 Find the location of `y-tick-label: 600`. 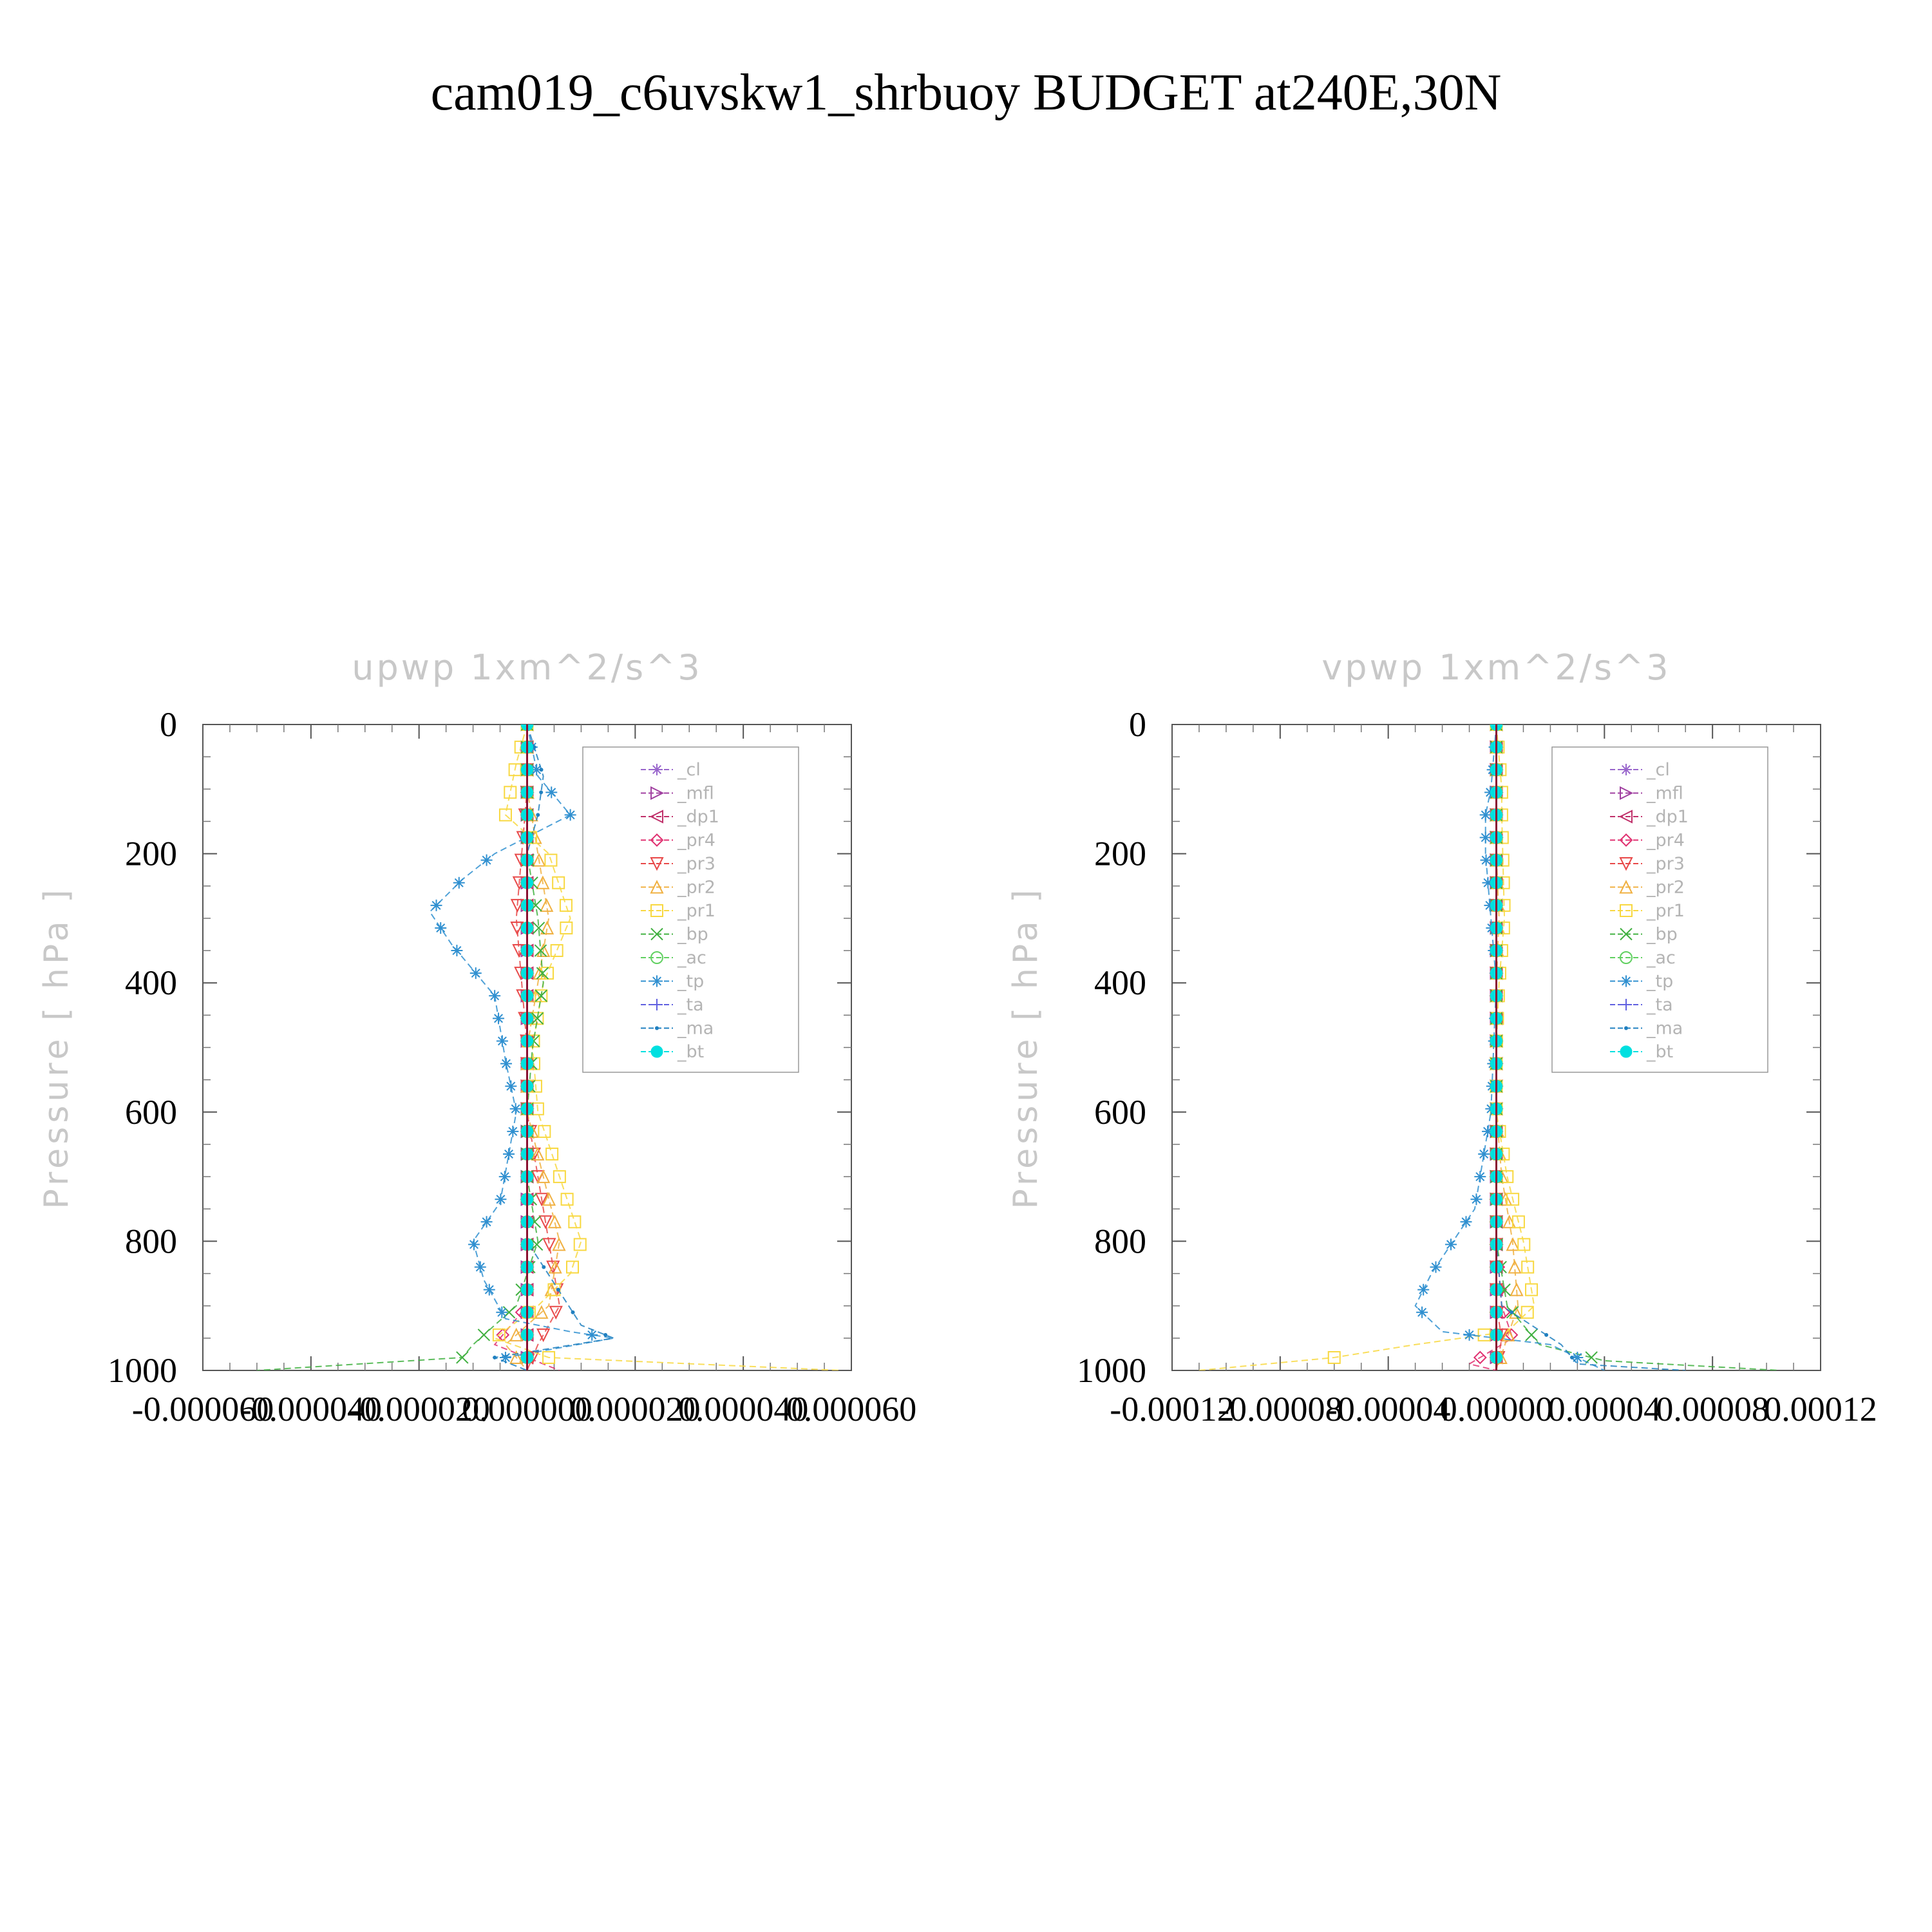

y-tick-label: 600 is located at coordinates (151, 1112).